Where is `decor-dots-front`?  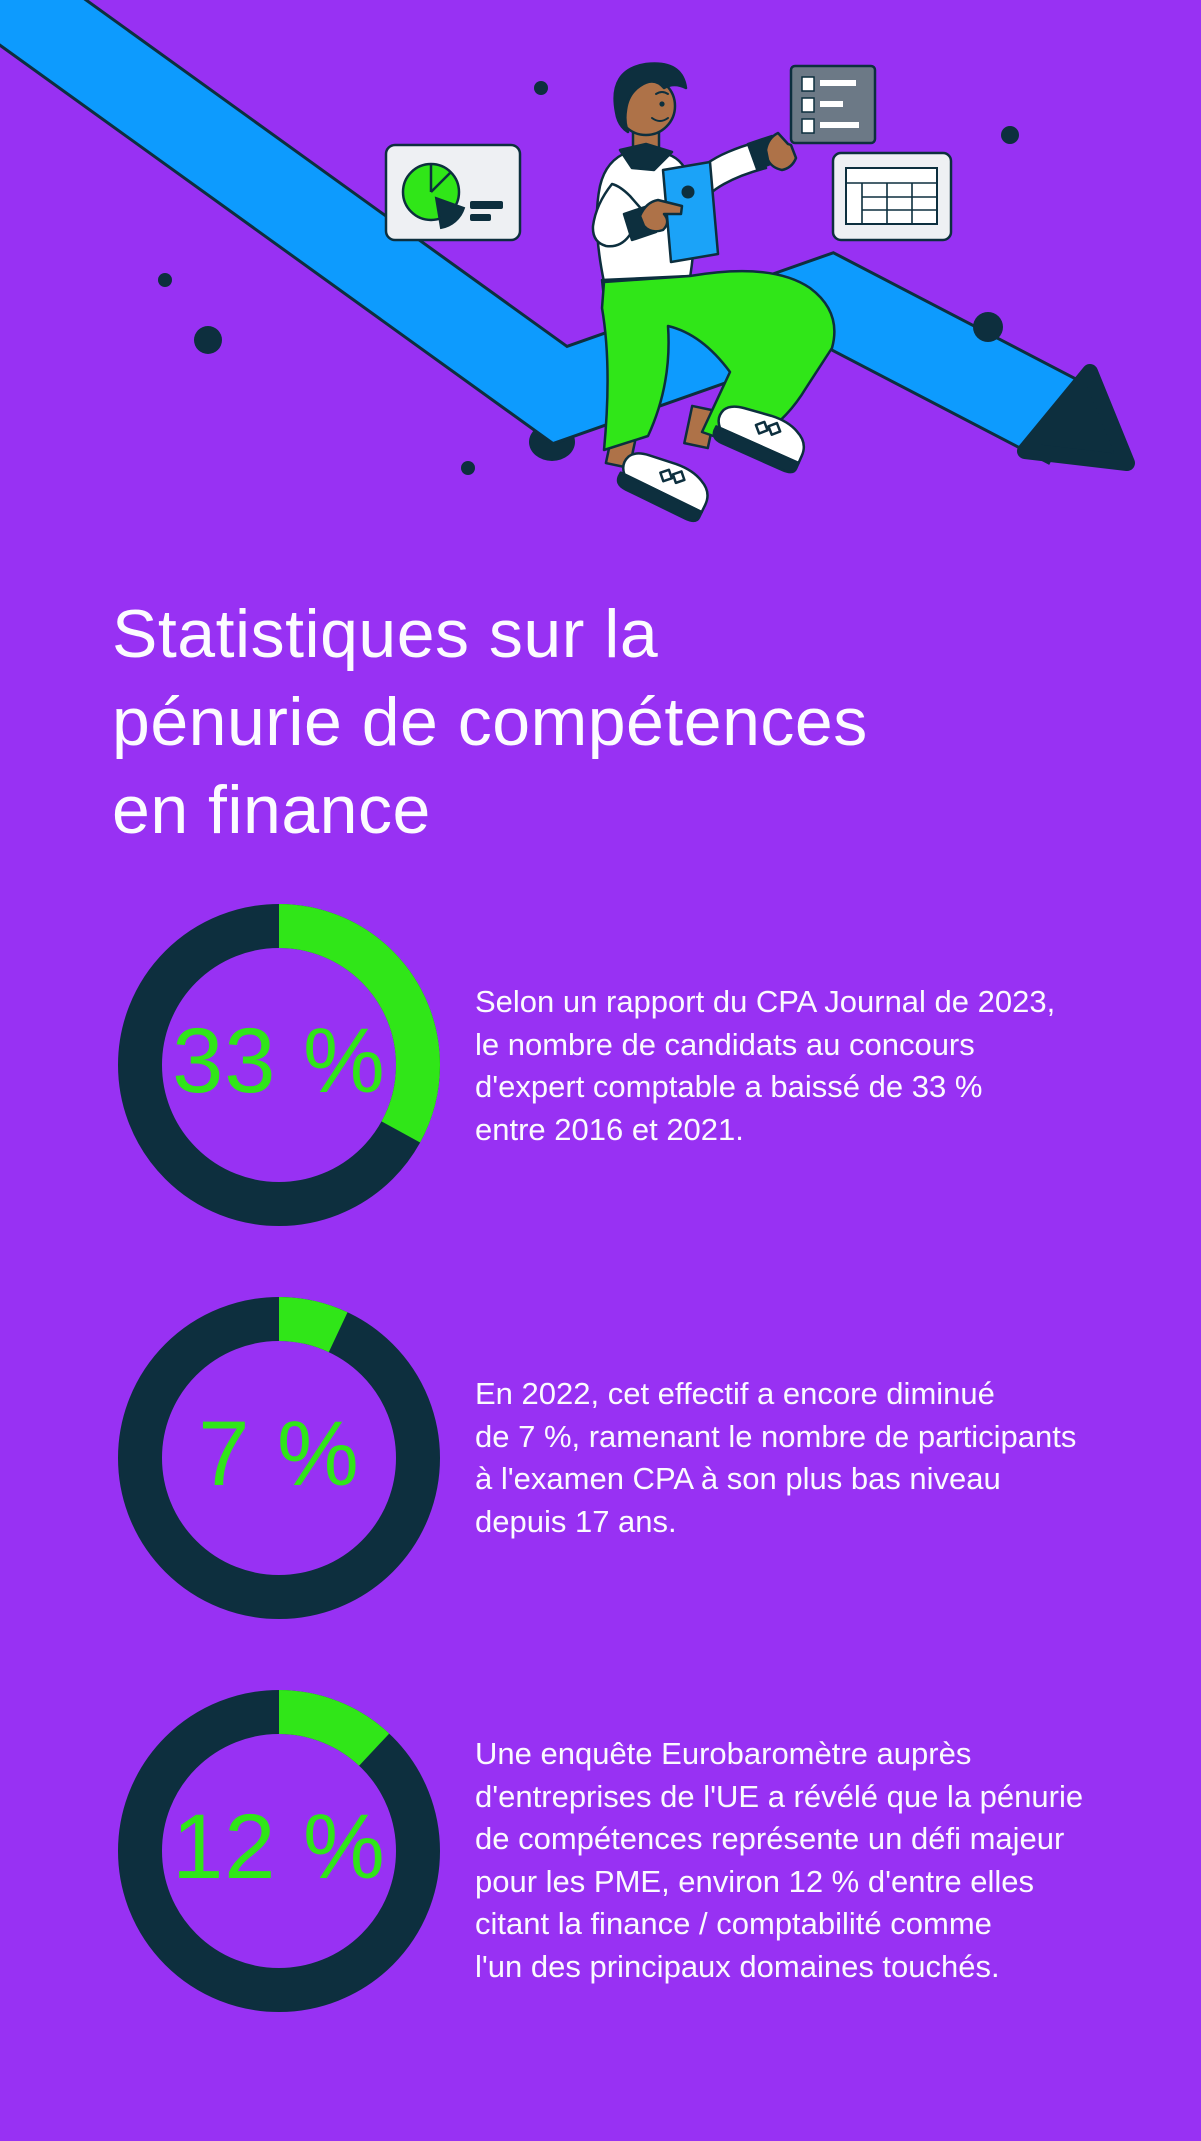
decor-dots-front is located at coordinates (588, 278).